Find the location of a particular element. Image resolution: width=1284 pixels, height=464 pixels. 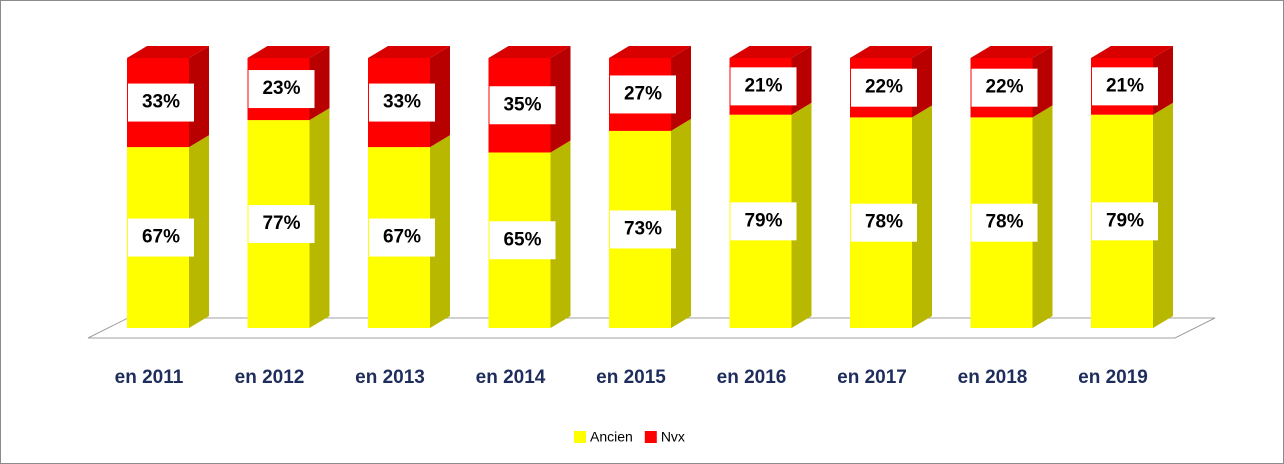

x-tick-label: en 2018 is located at coordinates (993, 377).